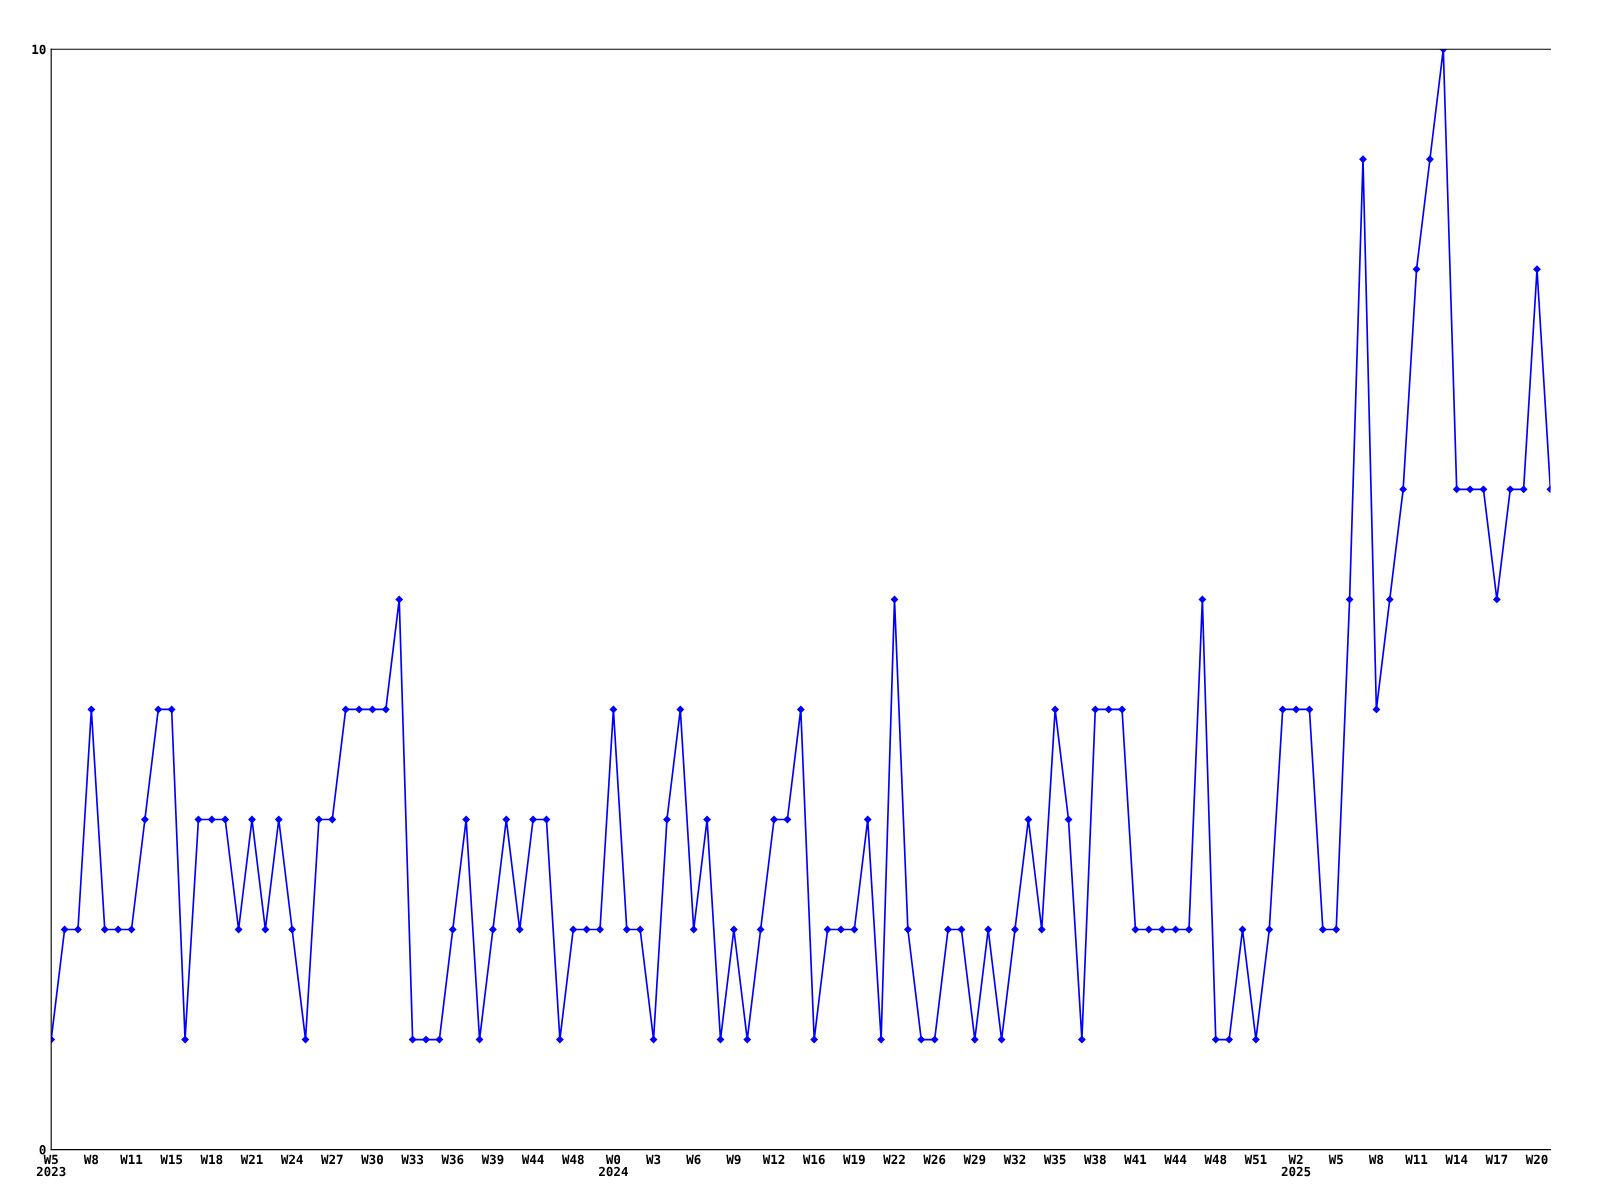 The width and height of the screenshot is (1600, 1200). Describe the element at coordinates (291, 1159) in the screenshot. I see `x-tick-label: W24` at that location.